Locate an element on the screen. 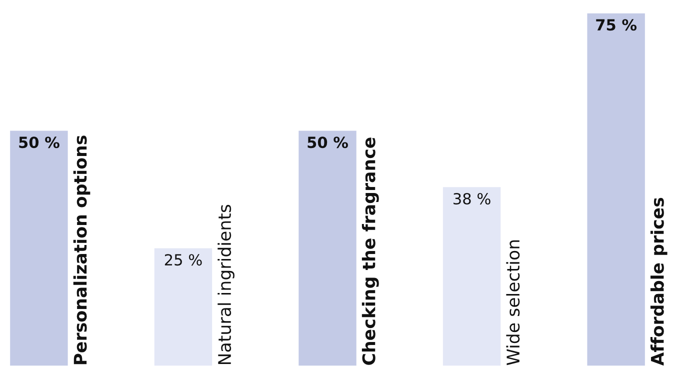  data-label: 75 % is located at coordinates (616, 25).